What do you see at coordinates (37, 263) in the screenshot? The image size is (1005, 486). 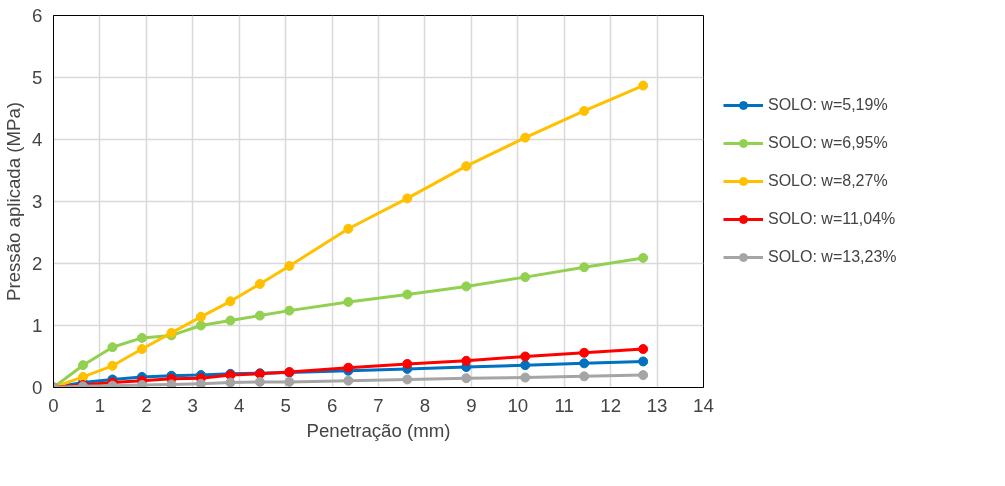 I see `y-tick-label: 2` at bounding box center [37, 263].